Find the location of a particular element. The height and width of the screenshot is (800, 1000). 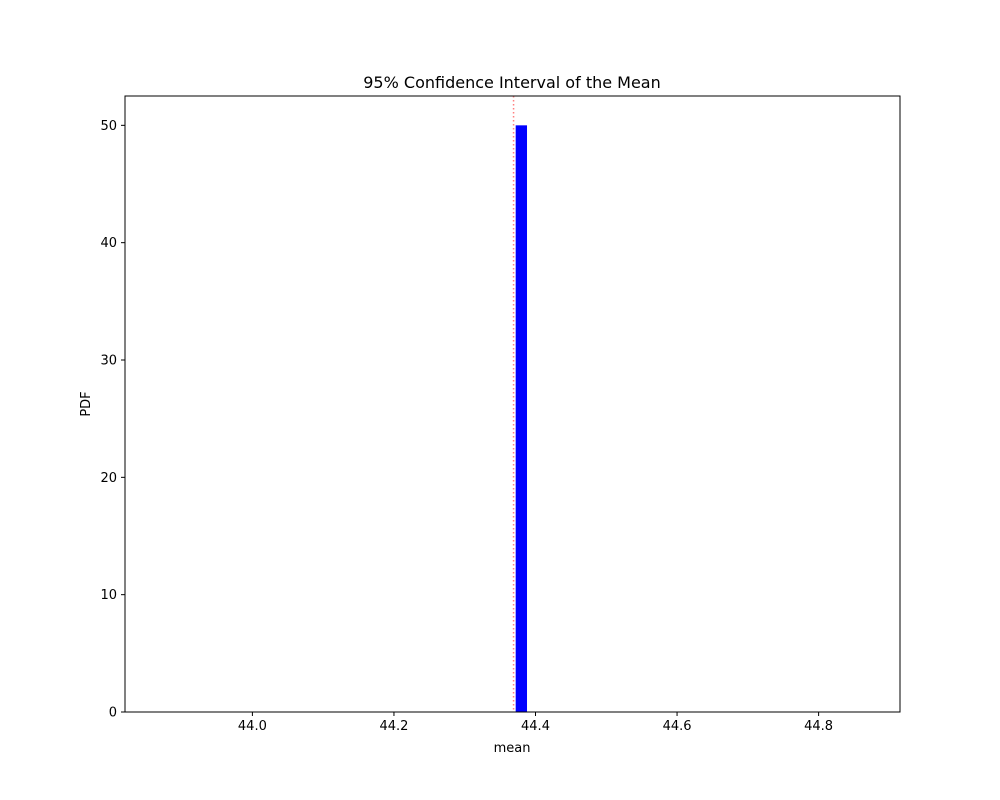

x-tick-label: 44.8 is located at coordinates (818, 726).